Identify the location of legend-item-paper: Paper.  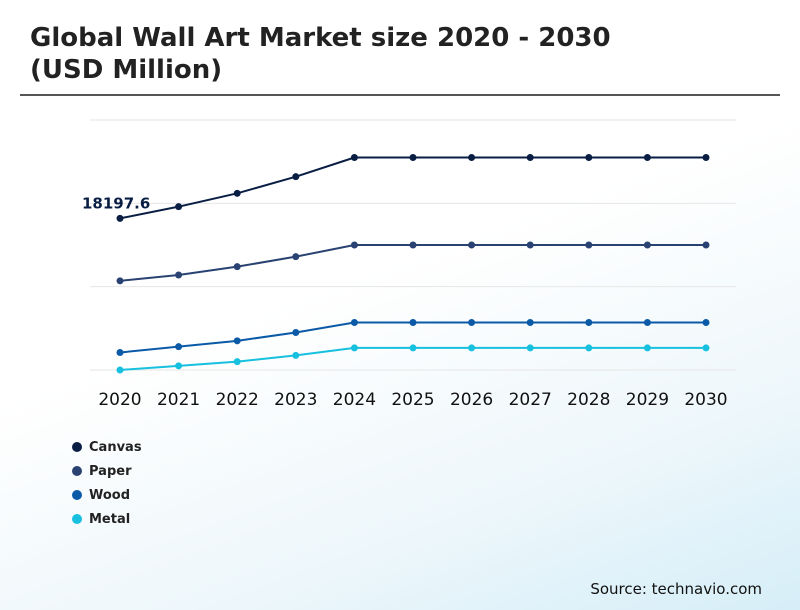
(107, 471).